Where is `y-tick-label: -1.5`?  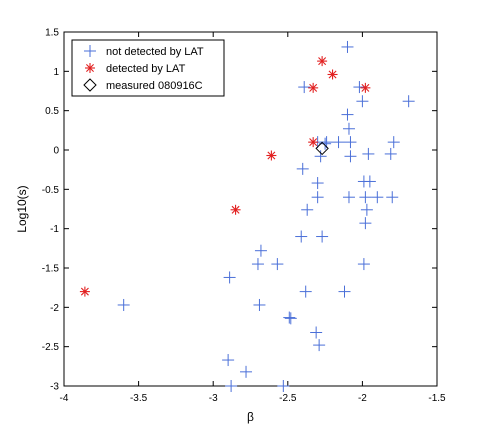 y-tick-label: -1.5 is located at coordinates (51, 269).